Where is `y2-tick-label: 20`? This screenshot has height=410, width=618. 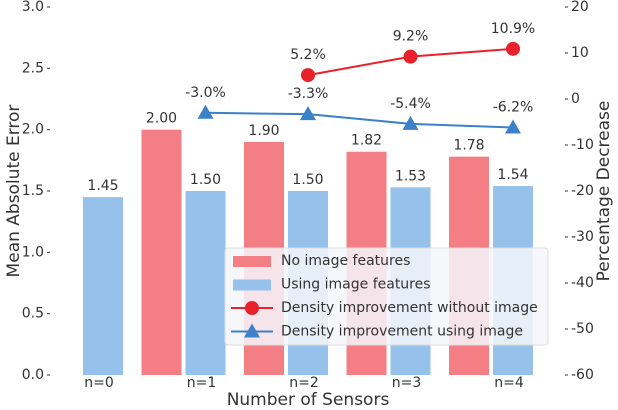
y2-tick-label: 20 is located at coordinates (580, 7).